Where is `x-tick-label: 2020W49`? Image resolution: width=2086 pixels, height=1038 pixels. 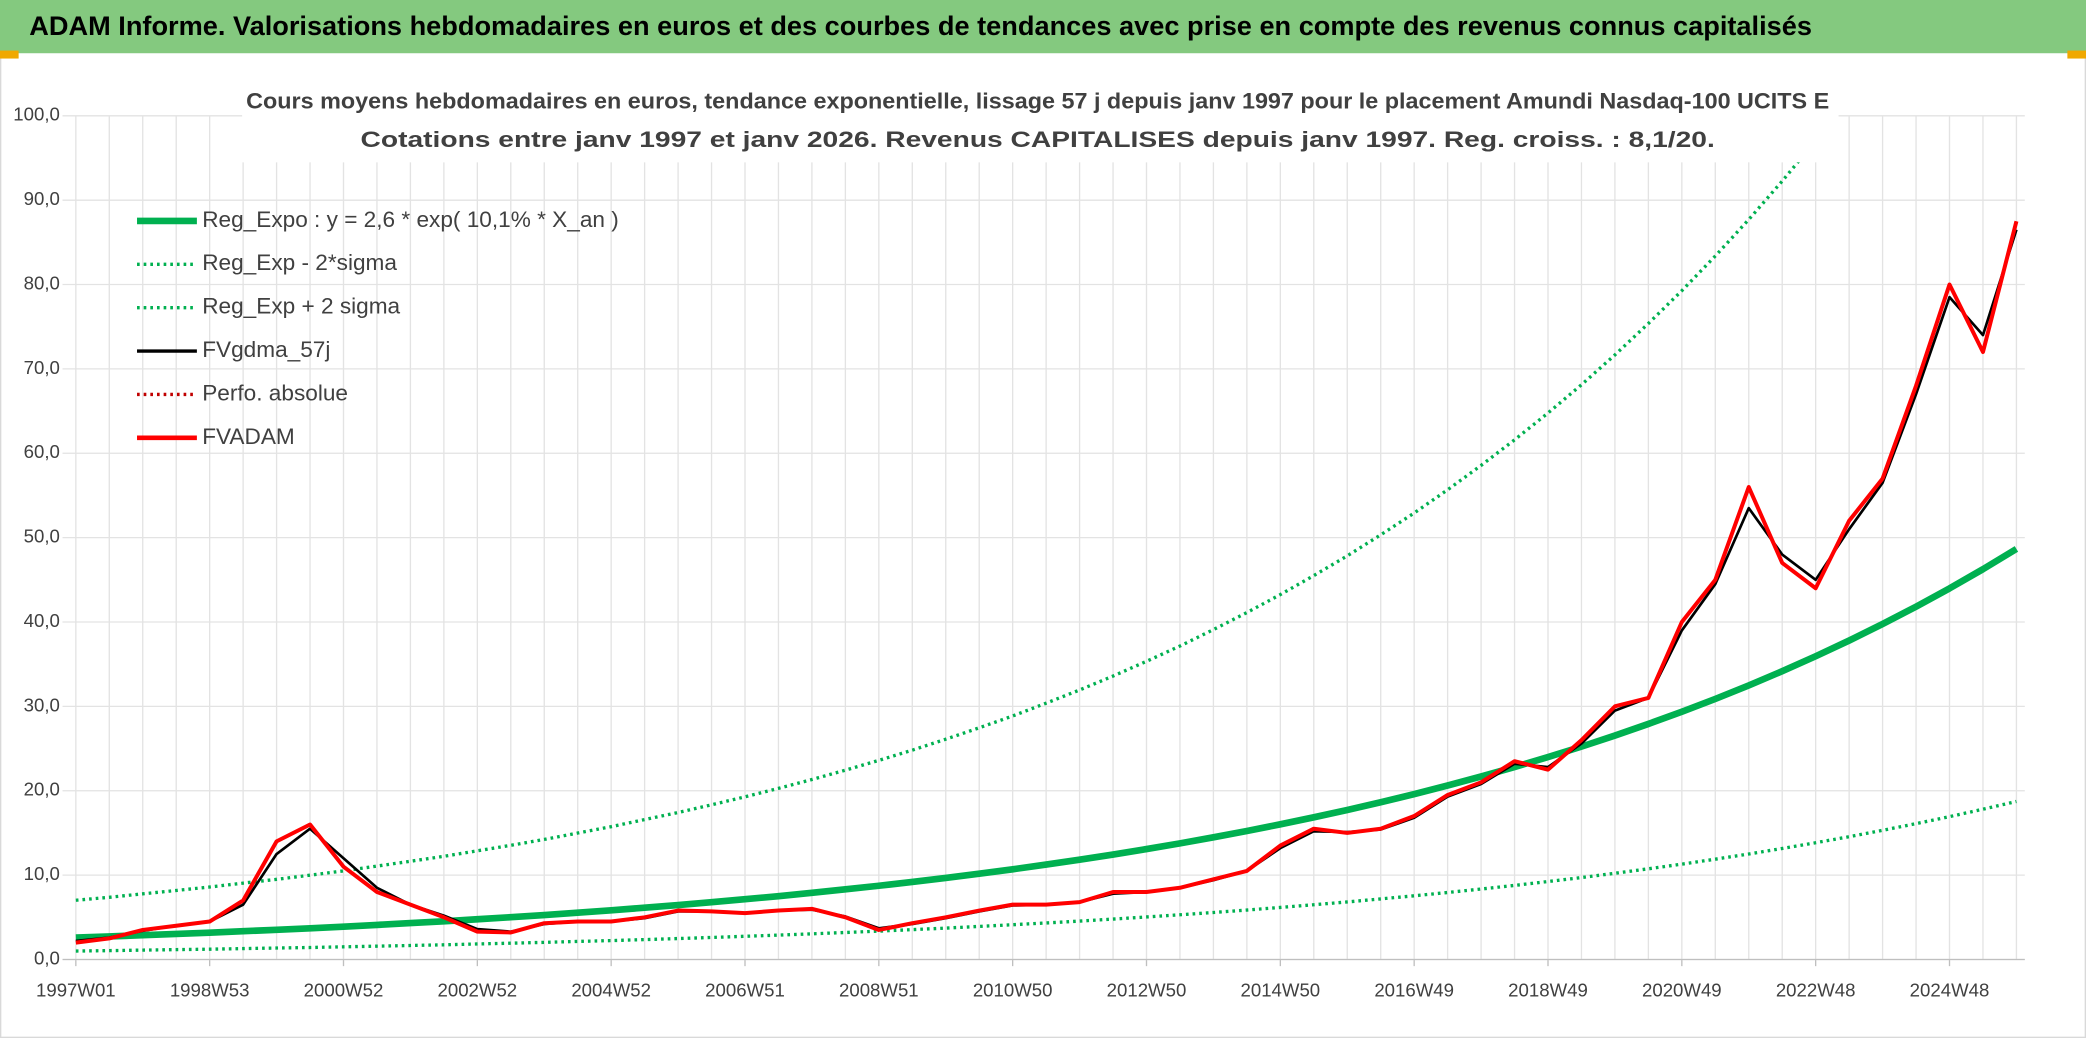 x-tick-label: 2020W49 is located at coordinates (1682, 989).